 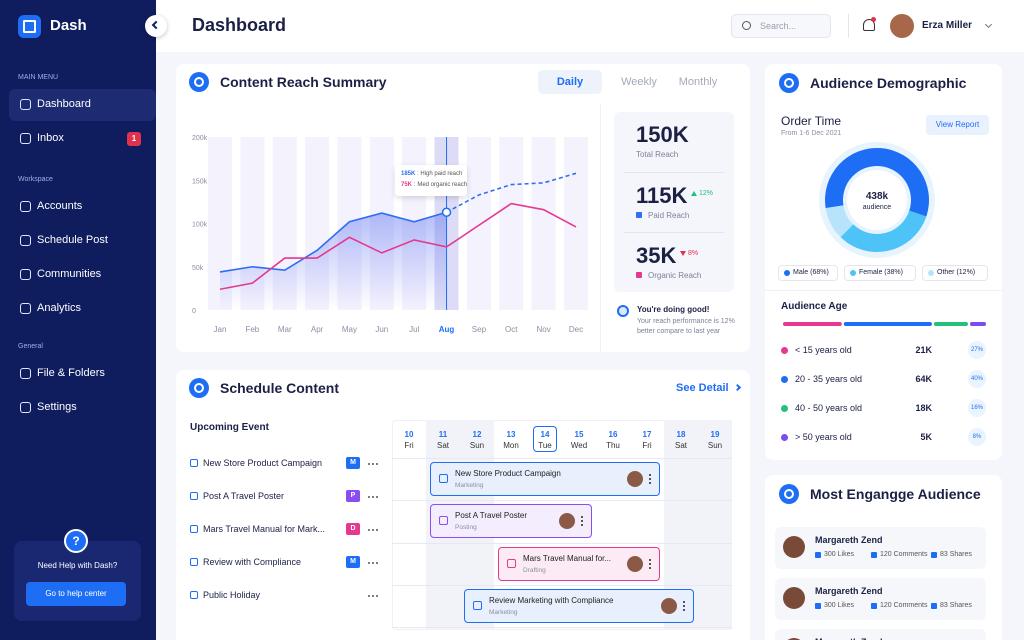 I want to click on menu-section-title: MAIN MENU, so click(x=38, y=77).